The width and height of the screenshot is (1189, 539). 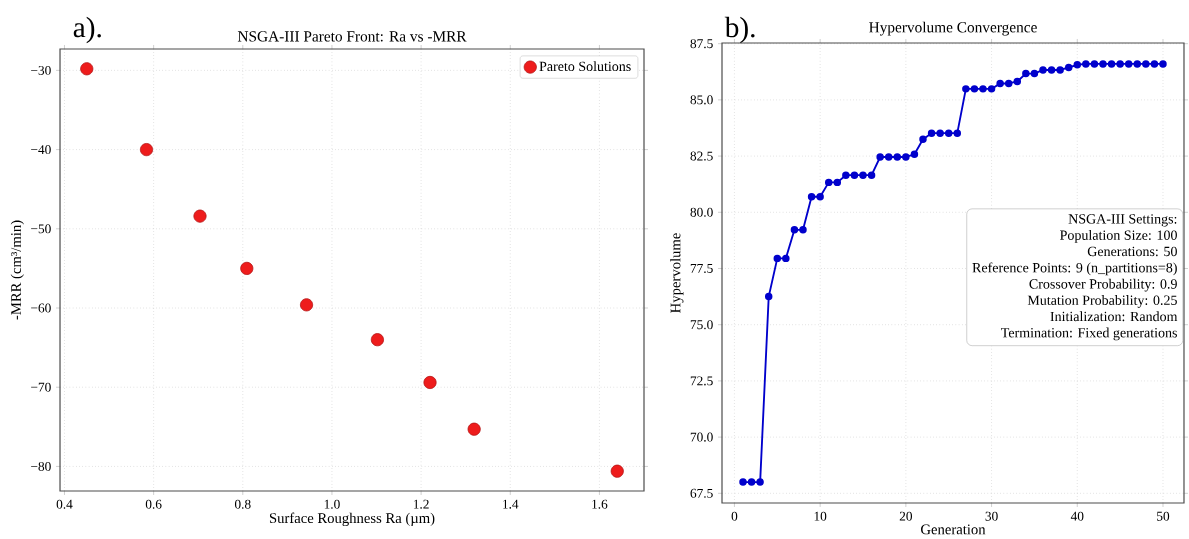 What do you see at coordinates (739, 30) in the screenshot?
I see `annotation: b).` at bounding box center [739, 30].